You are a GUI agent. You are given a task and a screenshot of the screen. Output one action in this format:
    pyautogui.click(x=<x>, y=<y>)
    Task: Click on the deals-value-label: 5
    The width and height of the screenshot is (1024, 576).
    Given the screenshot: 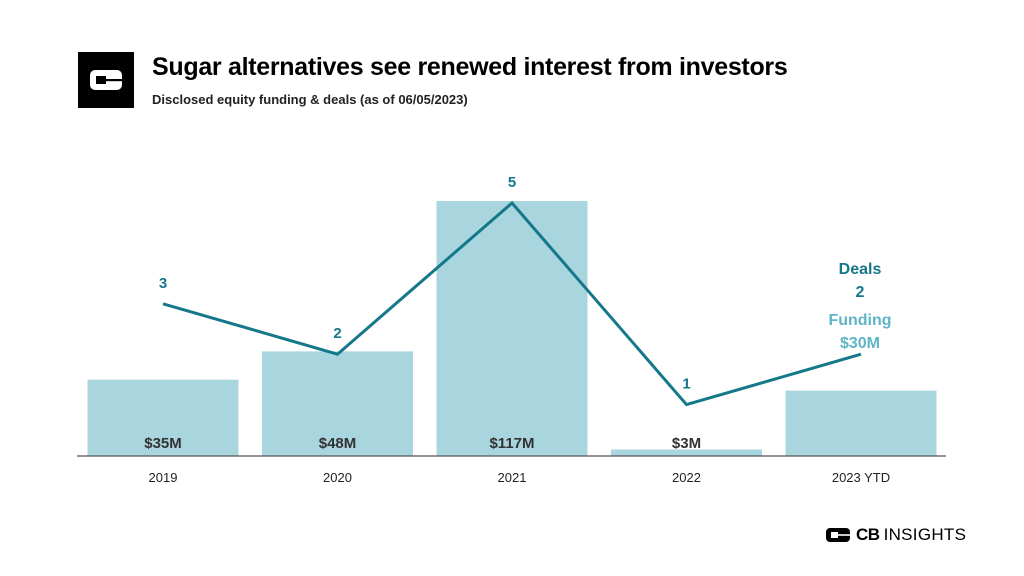 What is the action you would take?
    pyautogui.click(x=512, y=182)
    